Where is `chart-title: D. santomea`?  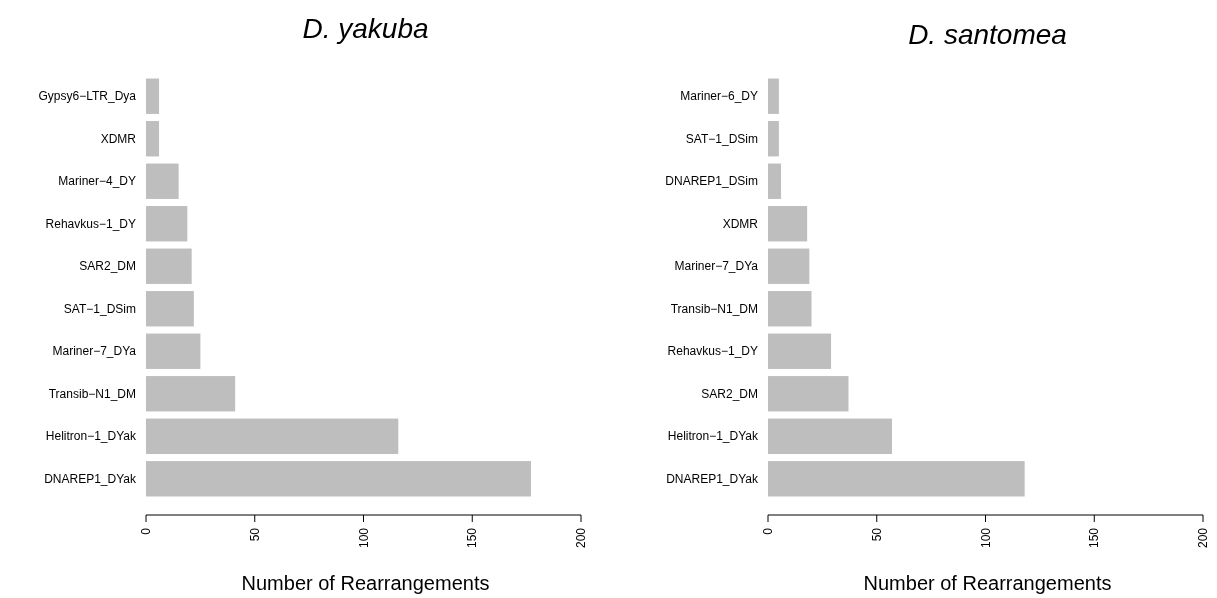 chart-title: D. santomea is located at coordinates (987, 34).